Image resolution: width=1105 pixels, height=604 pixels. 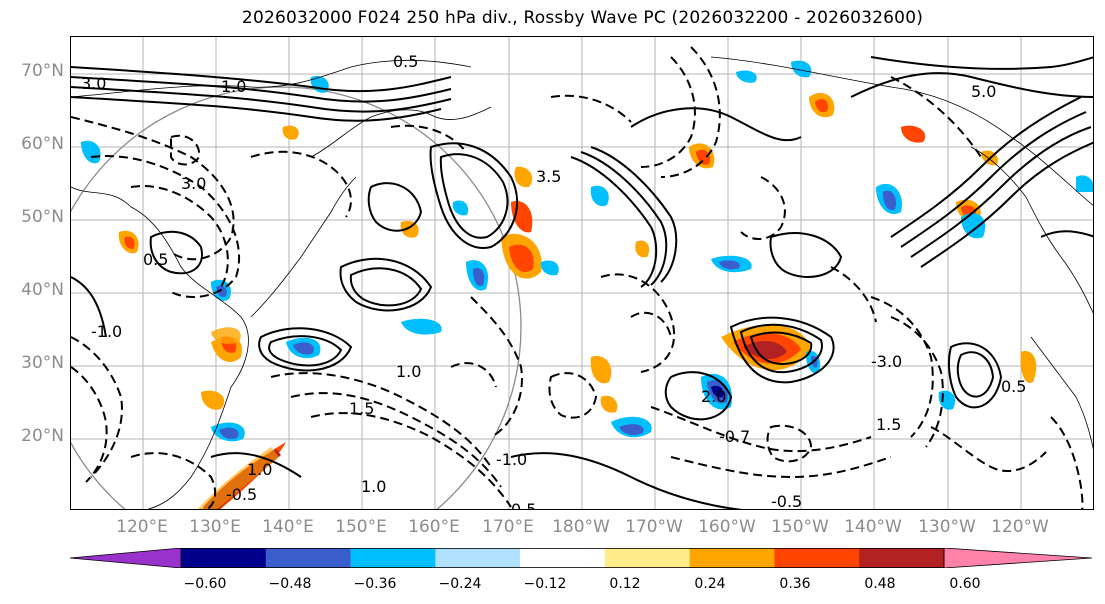 What do you see at coordinates (654, 527) in the screenshot?
I see `lon-label: 170°W` at bounding box center [654, 527].